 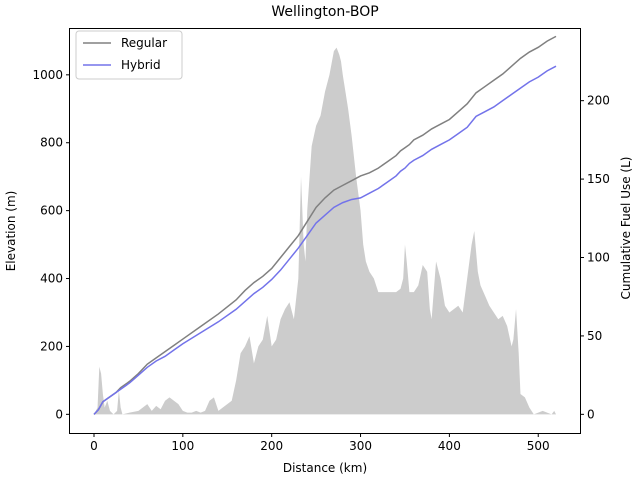 What do you see at coordinates (538, 446) in the screenshot?
I see `x-tick-label: 500` at bounding box center [538, 446].